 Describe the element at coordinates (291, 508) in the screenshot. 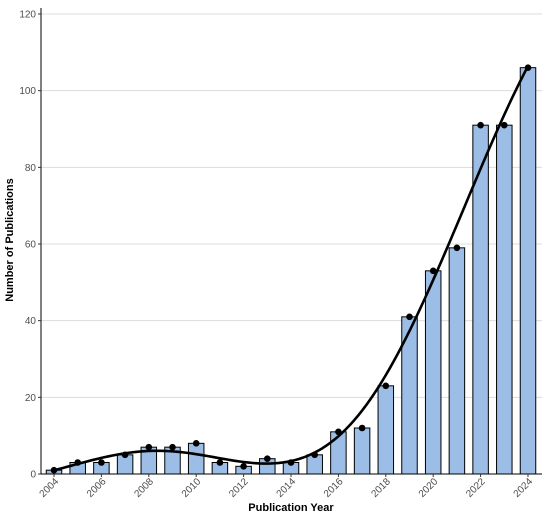

I see `x-axis-title: Publication Year` at that location.